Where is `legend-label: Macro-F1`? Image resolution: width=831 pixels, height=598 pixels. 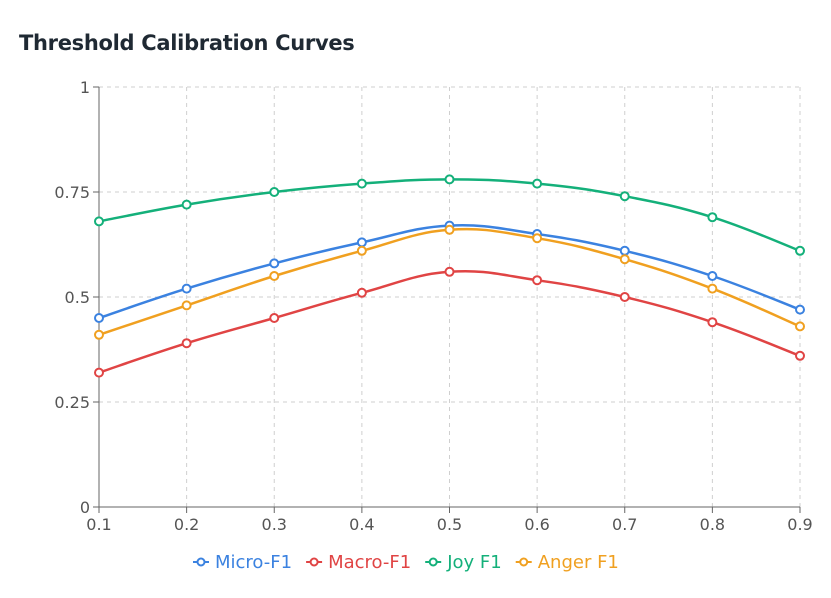 legend-label: Macro-F1 is located at coordinates (369, 562).